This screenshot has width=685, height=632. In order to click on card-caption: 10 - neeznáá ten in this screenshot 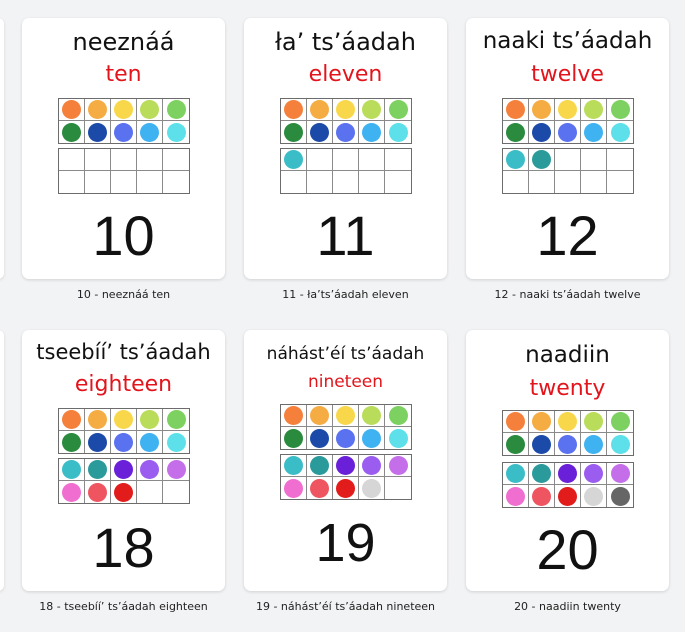, I will do `click(123, 294)`.